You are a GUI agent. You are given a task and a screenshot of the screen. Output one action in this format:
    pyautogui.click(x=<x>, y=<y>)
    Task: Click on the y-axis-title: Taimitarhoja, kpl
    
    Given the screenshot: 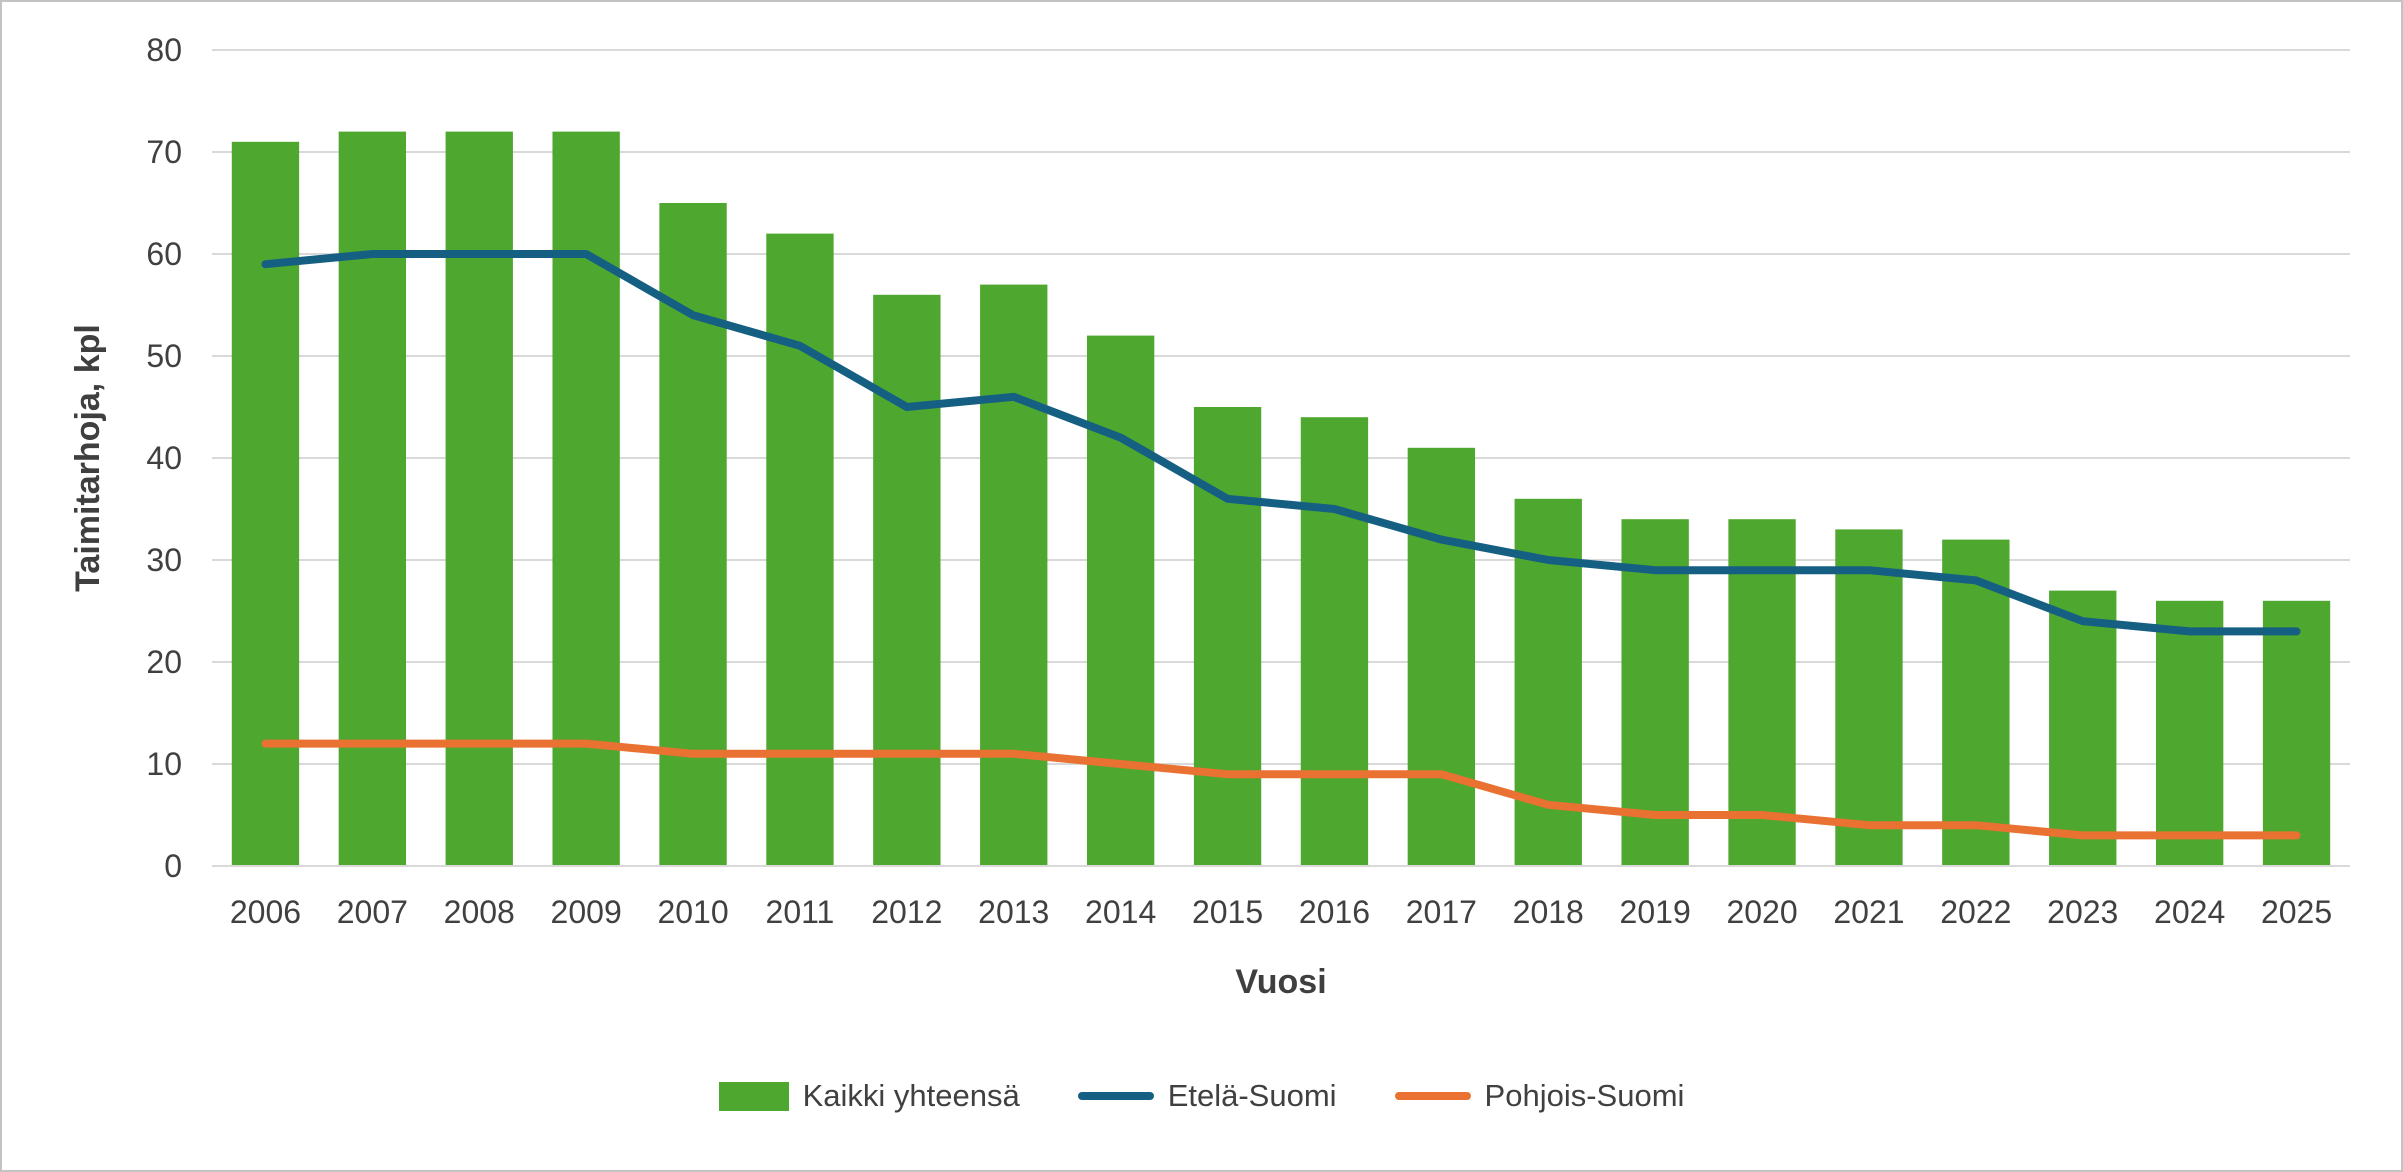 What is the action you would take?
    pyautogui.click(x=88, y=458)
    